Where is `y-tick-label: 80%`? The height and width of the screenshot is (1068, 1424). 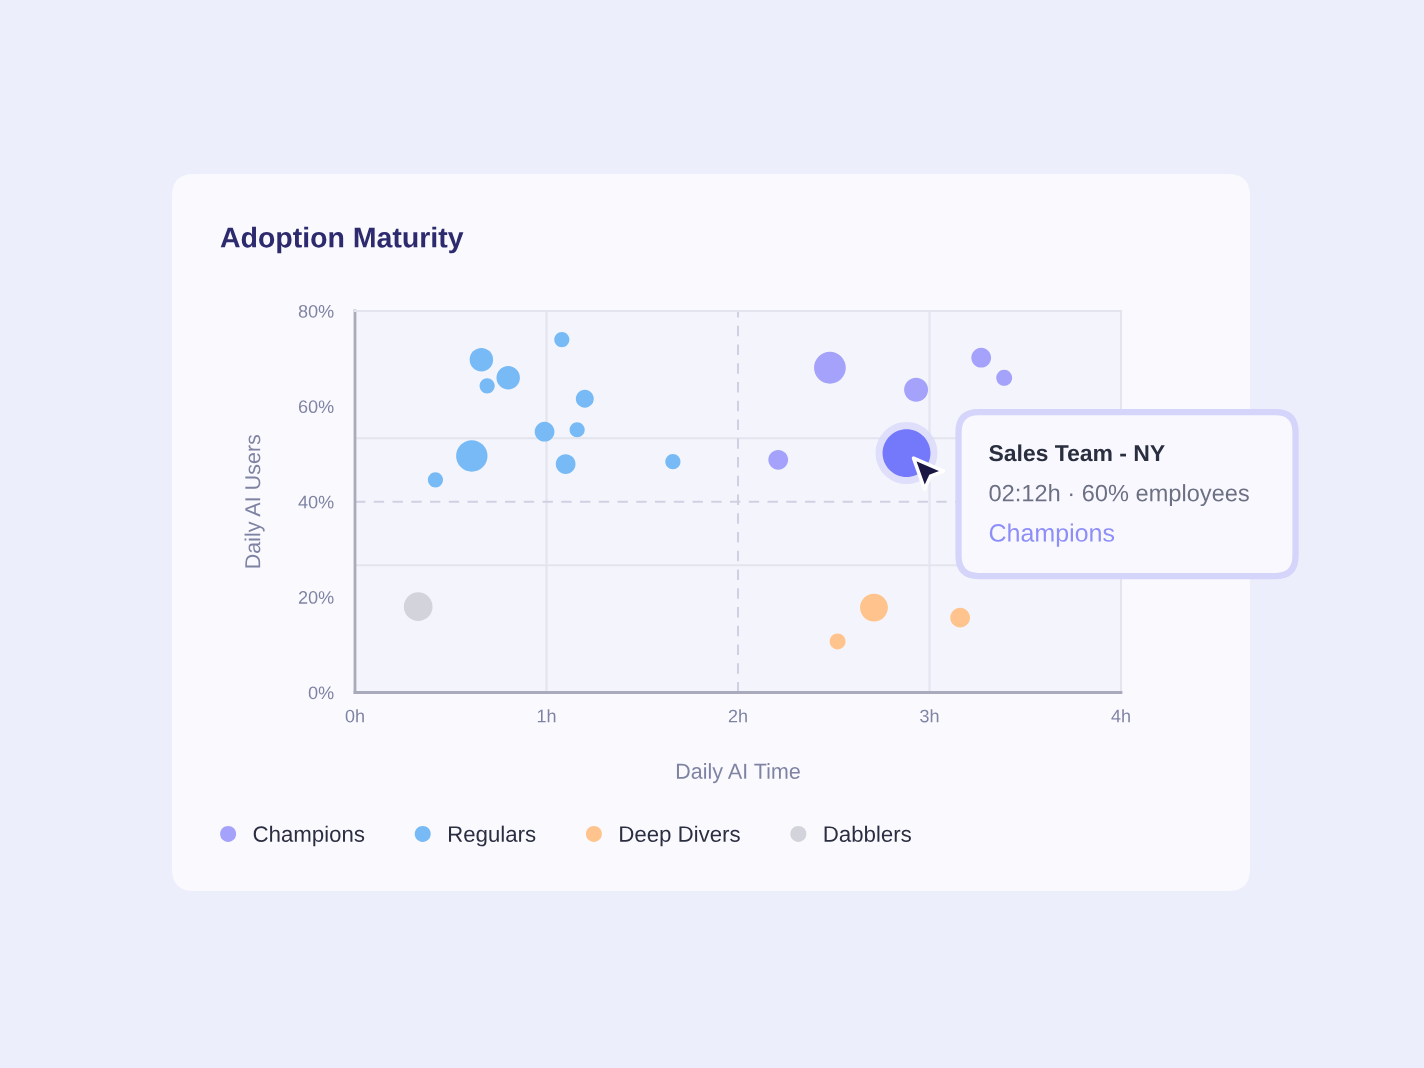 y-tick-label: 80% is located at coordinates (316, 311).